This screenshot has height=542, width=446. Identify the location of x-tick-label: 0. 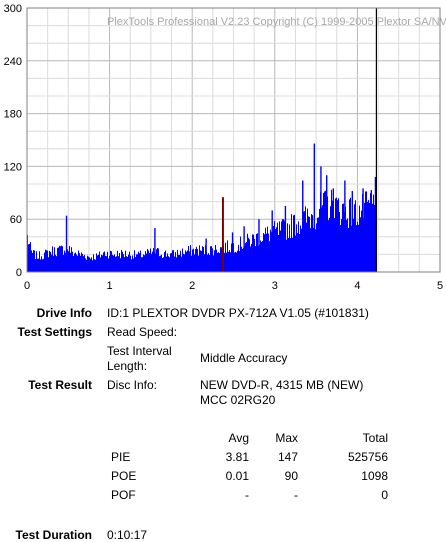
(27, 286).